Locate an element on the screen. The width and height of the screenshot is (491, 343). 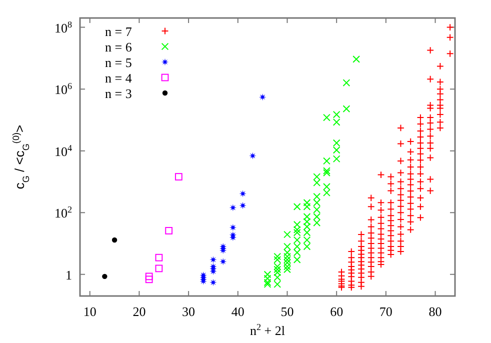
x-tick-label: 70 is located at coordinates (385, 311).